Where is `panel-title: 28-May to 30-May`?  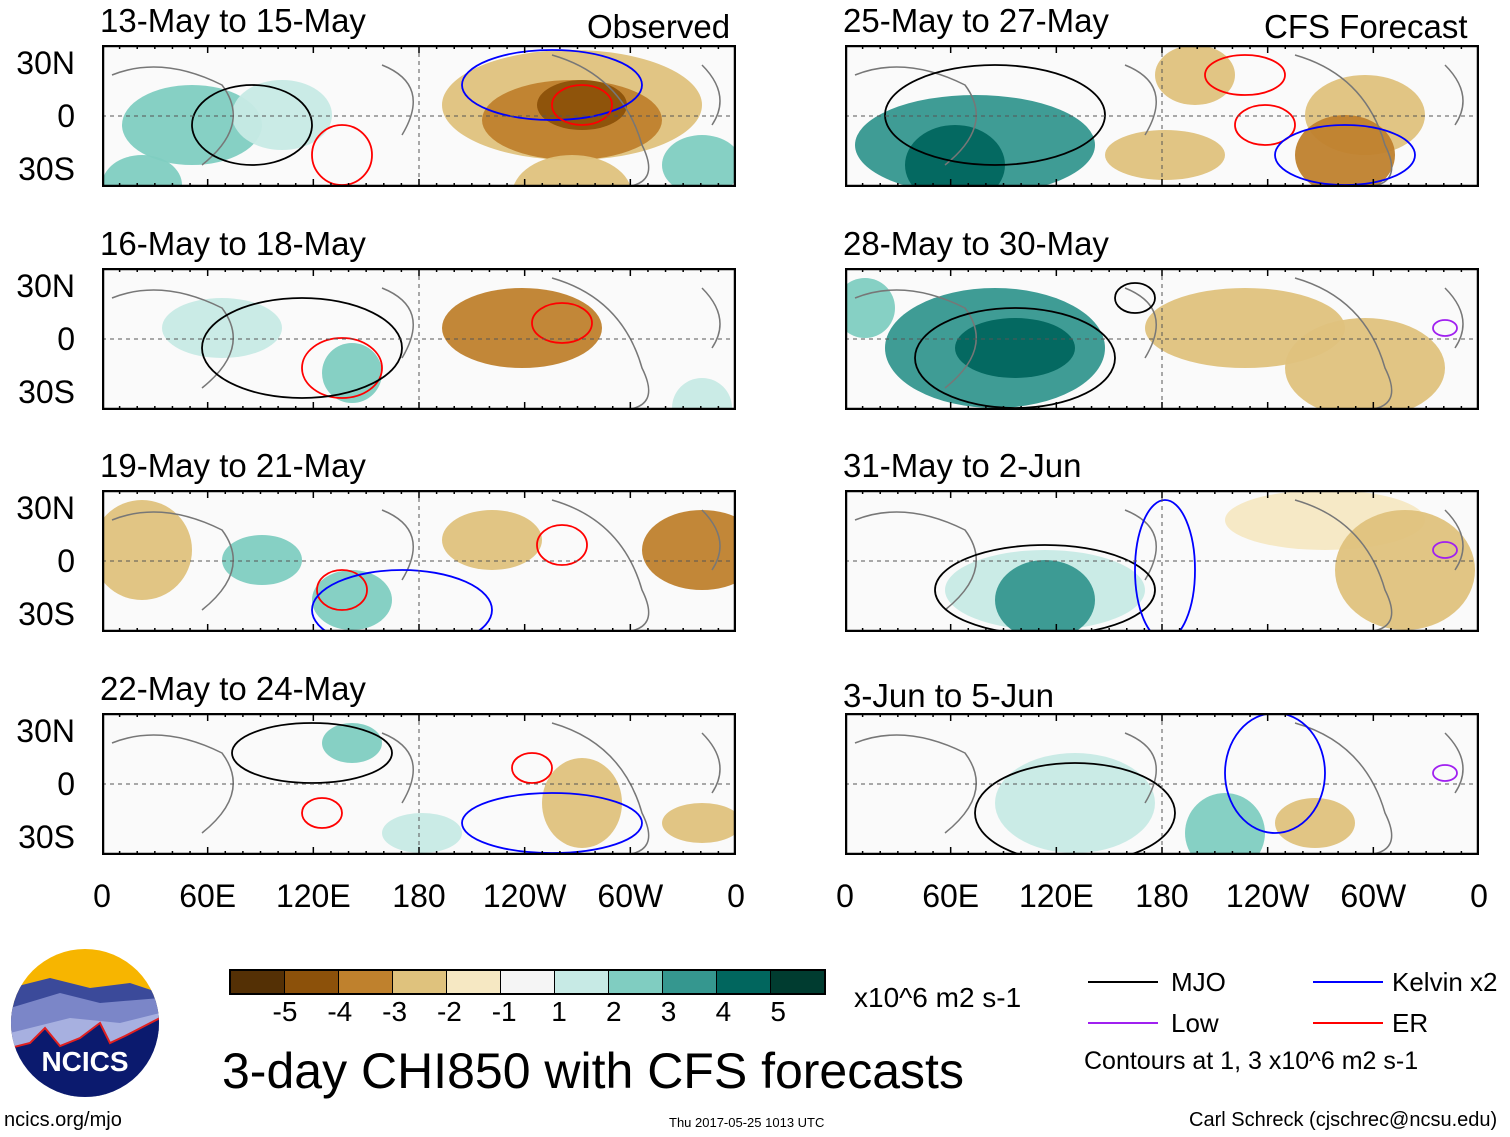
panel-title: 28-May to 30-May is located at coordinates (976, 243).